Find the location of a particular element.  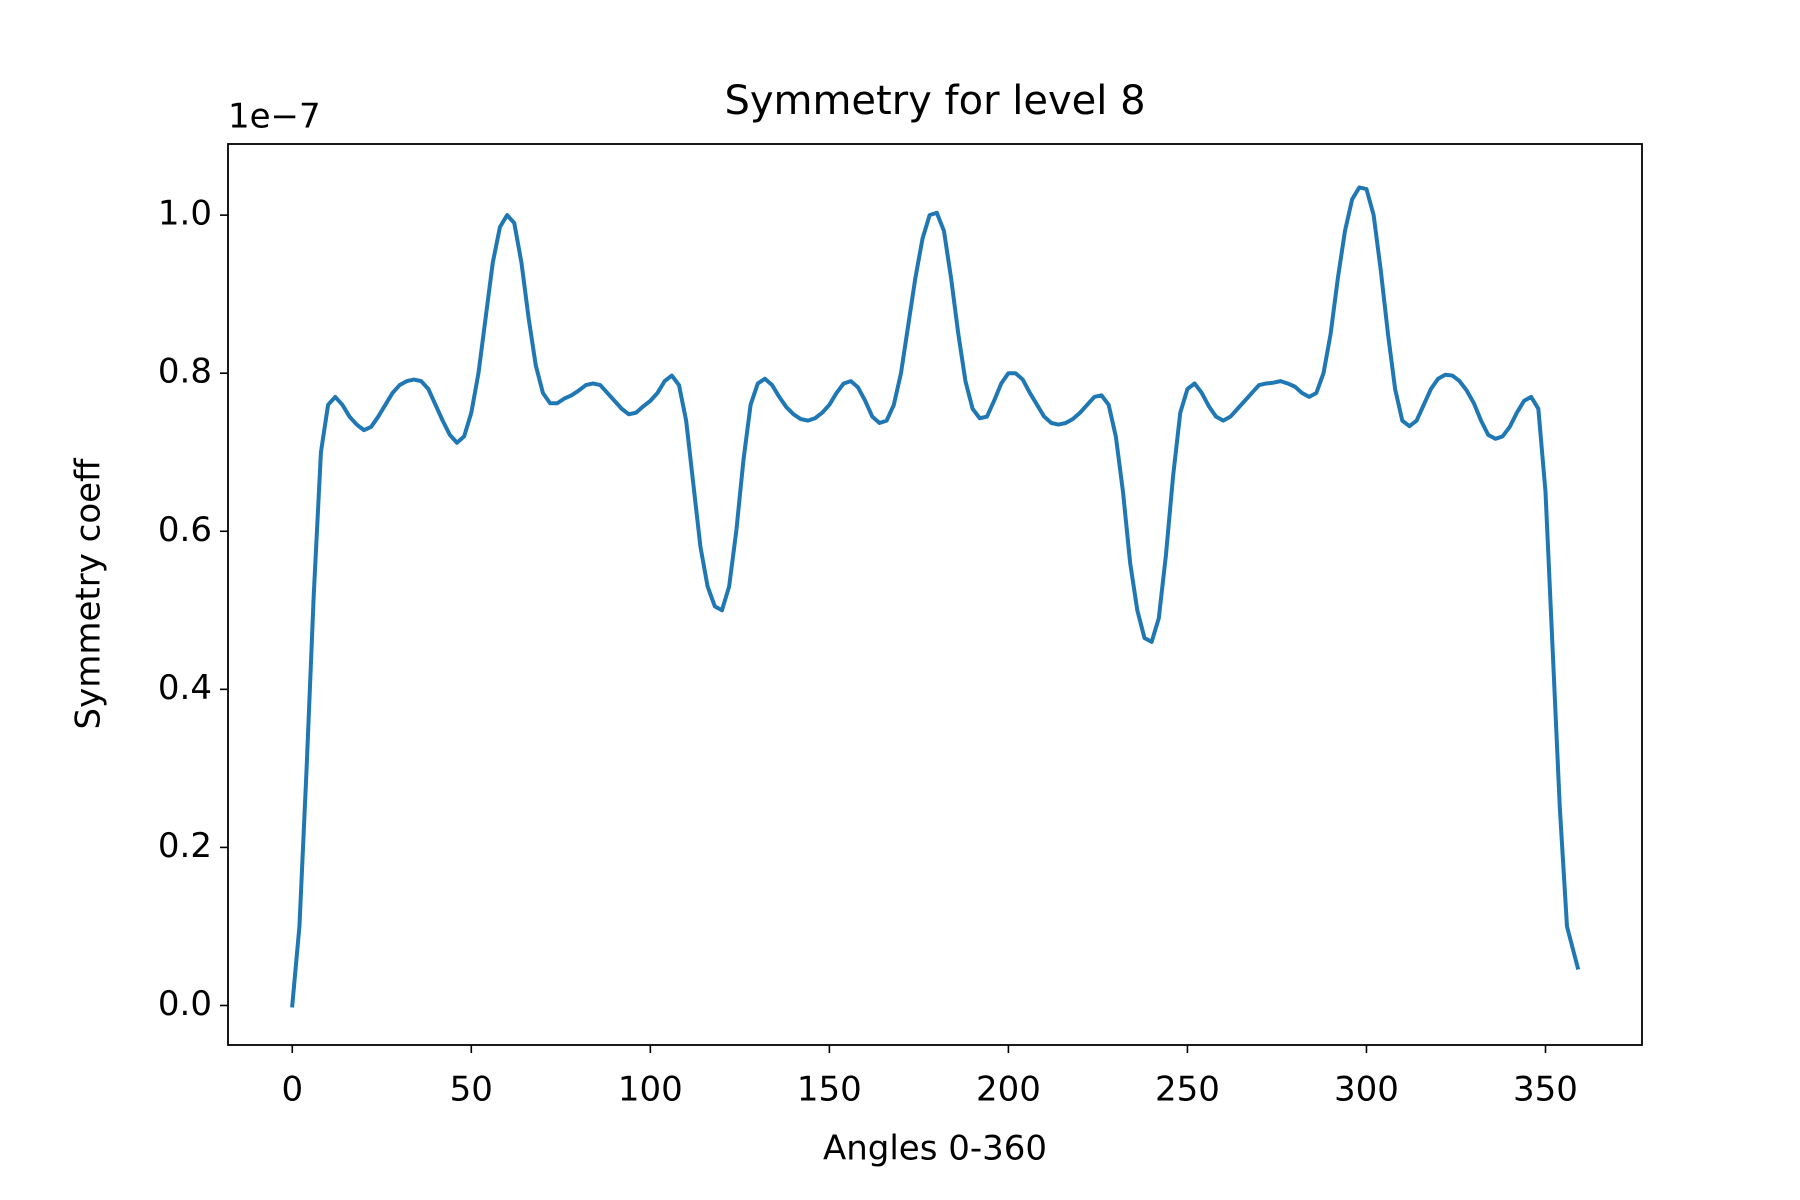

y-tick-label: 0.4 is located at coordinates (185, 688).